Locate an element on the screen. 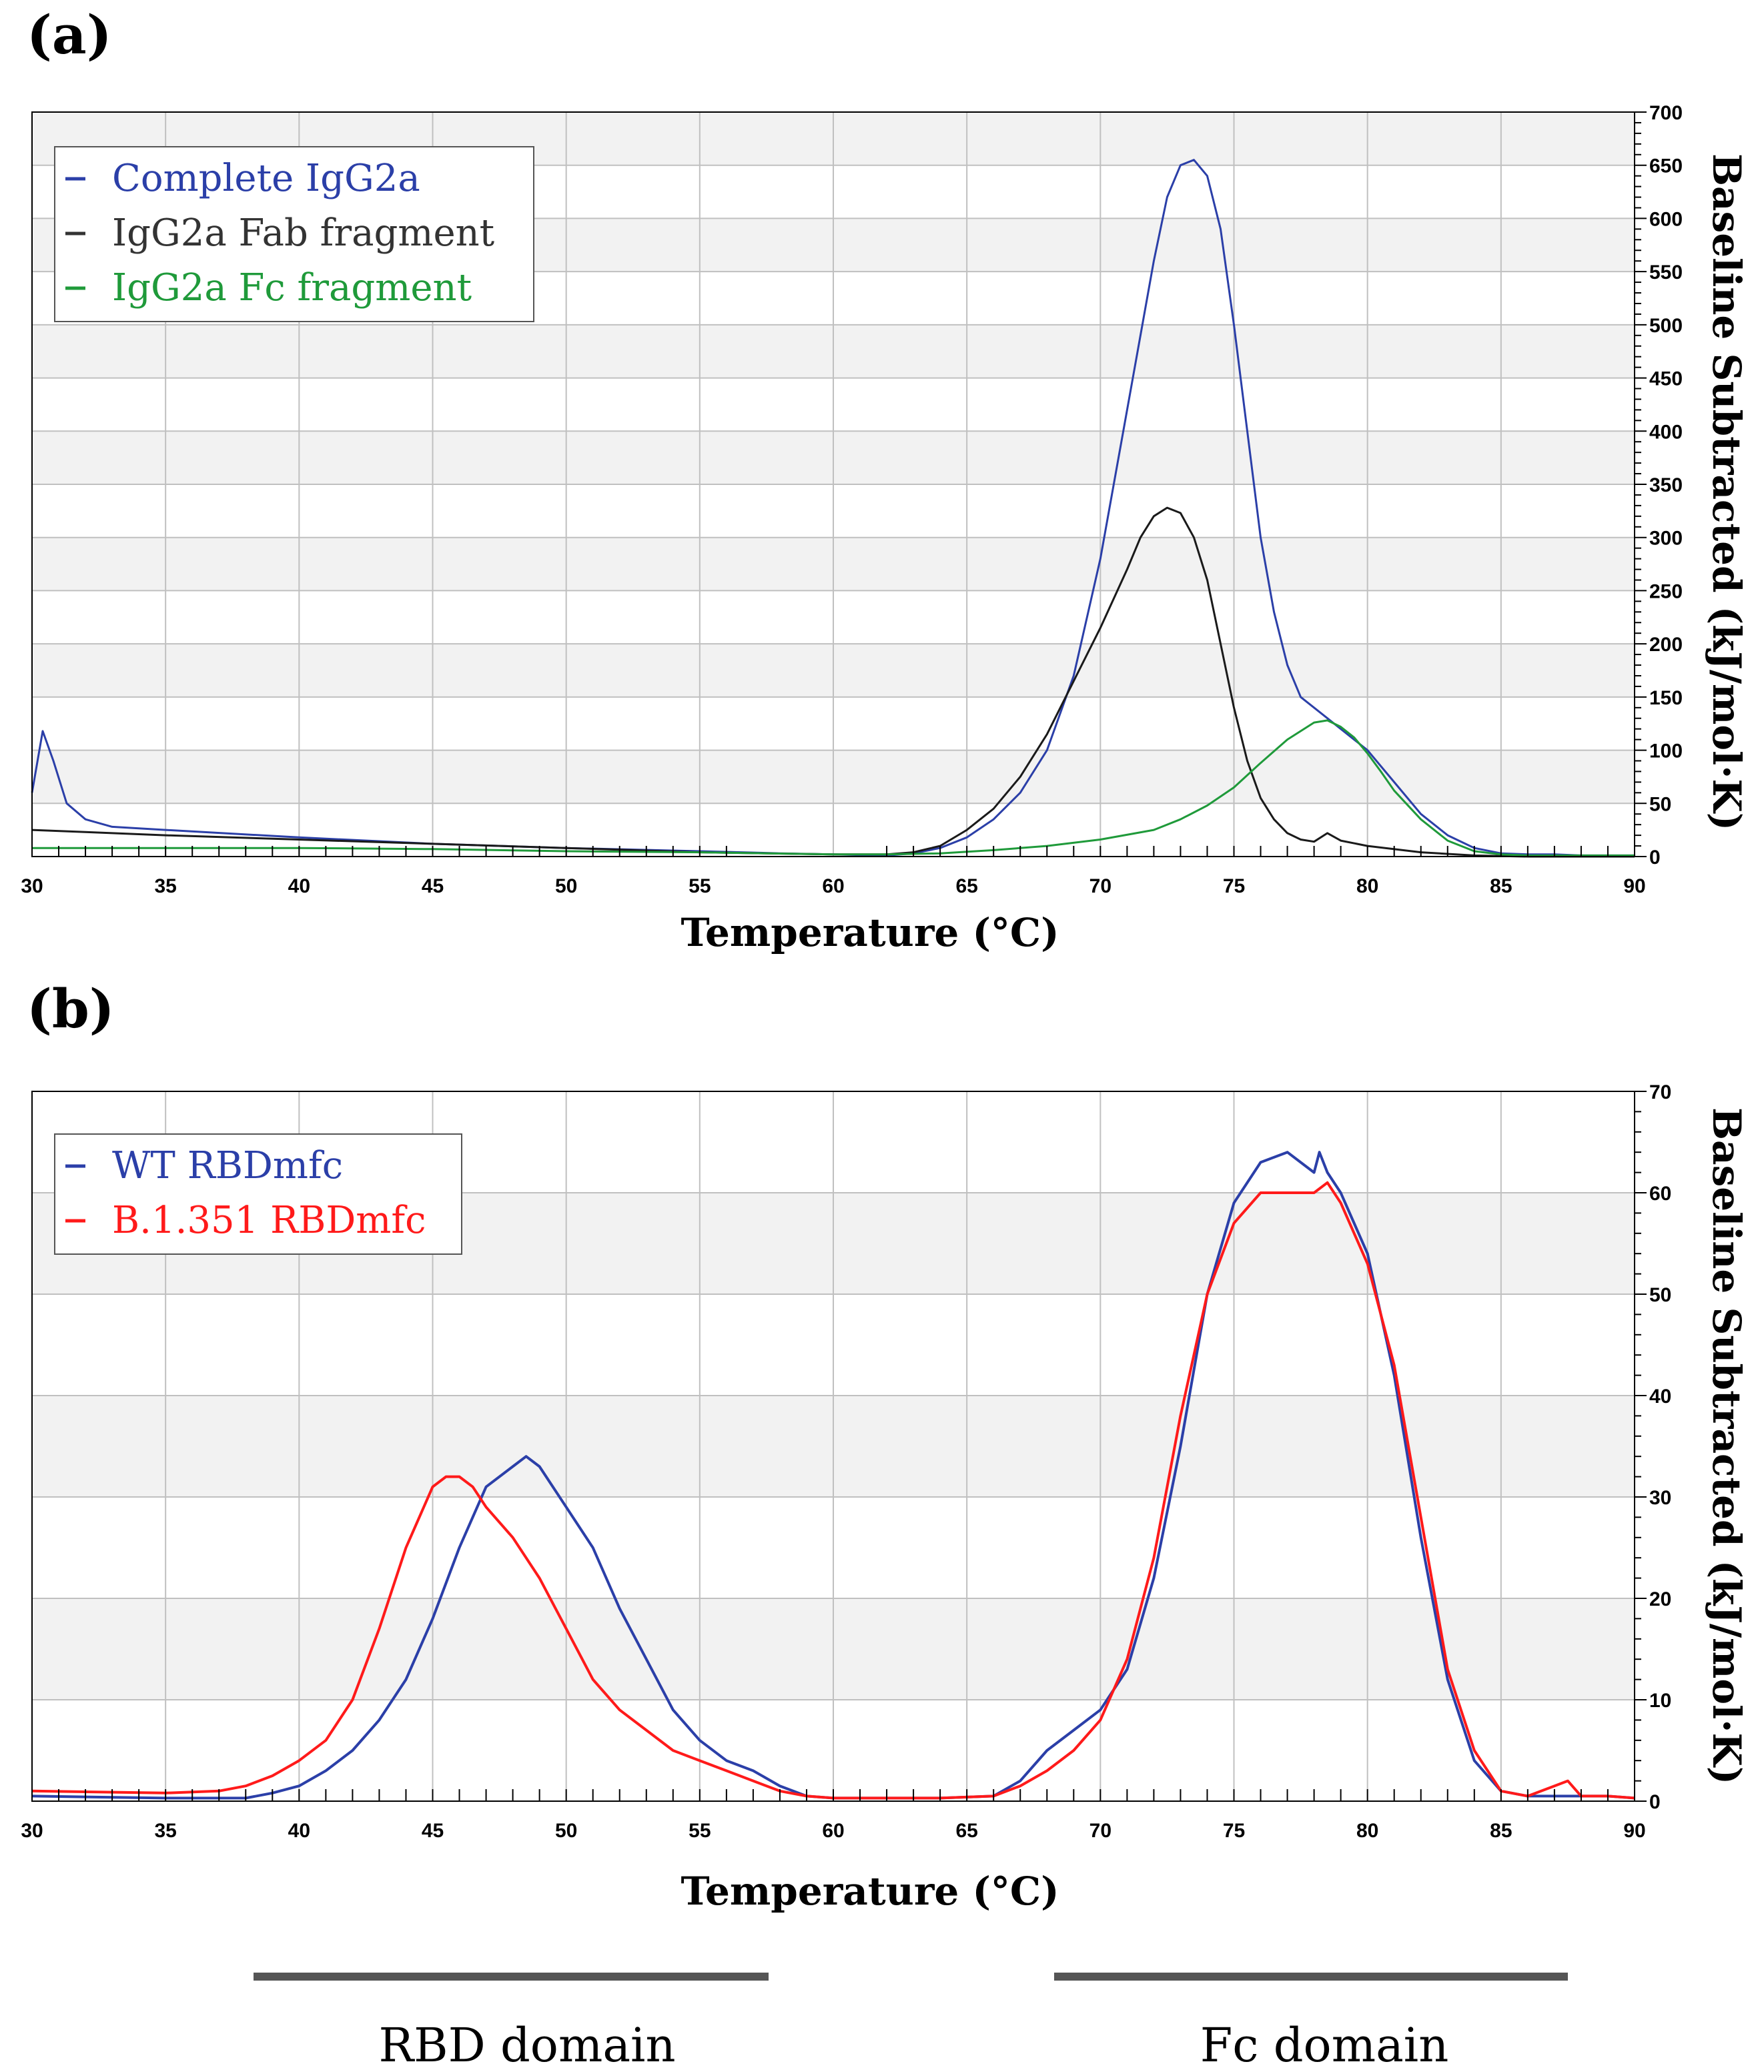  y-tick-label: 150 is located at coordinates (1666, 698).